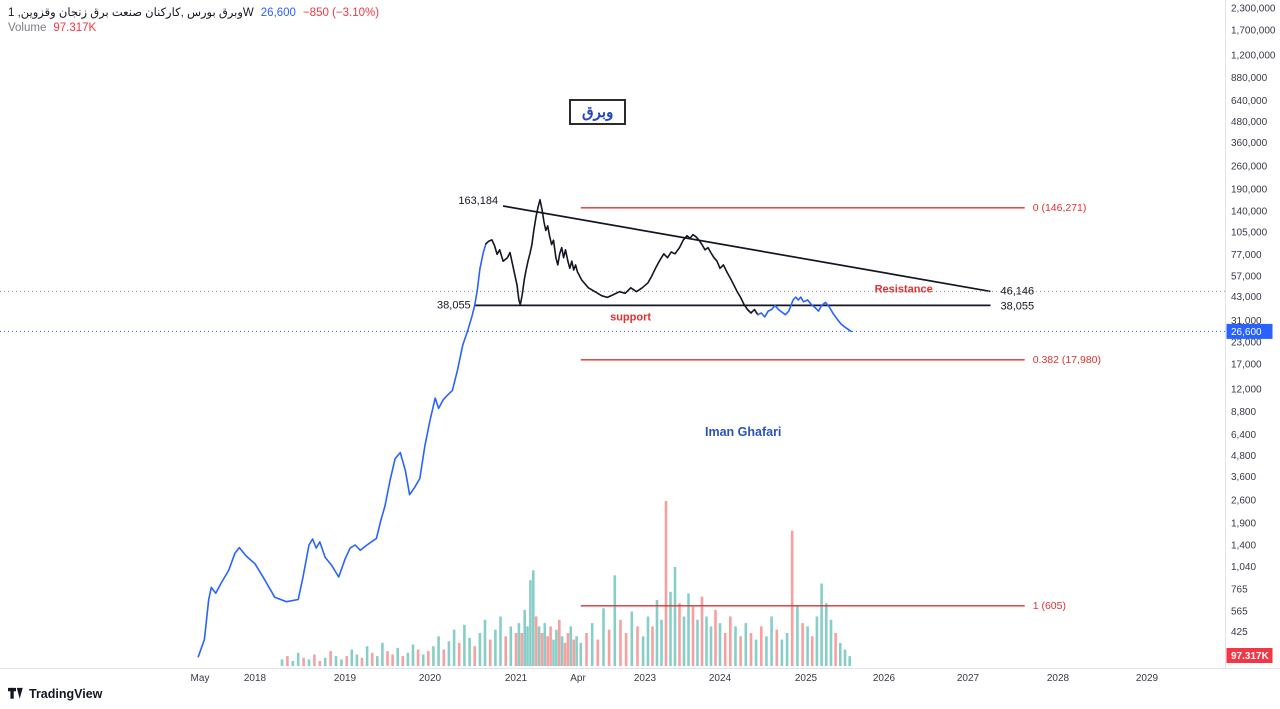  Describe the element at coordinates (66, 693) in the screenshot. I see `tradingview-brand-text: TradingView` at that location.